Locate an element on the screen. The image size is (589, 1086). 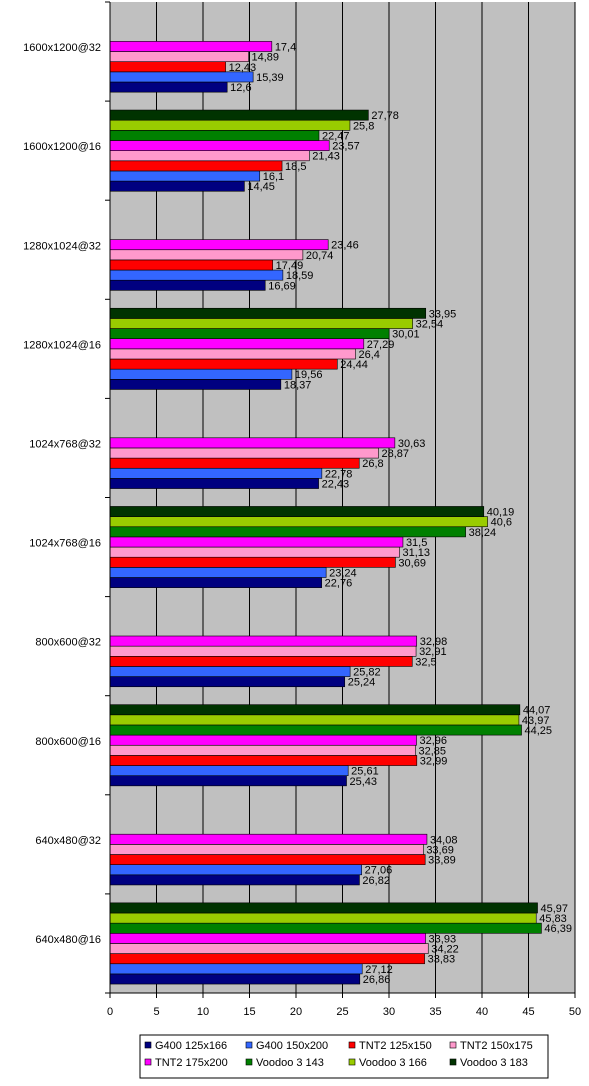
data-label: 46,39 is located at coordinates (558, 929).